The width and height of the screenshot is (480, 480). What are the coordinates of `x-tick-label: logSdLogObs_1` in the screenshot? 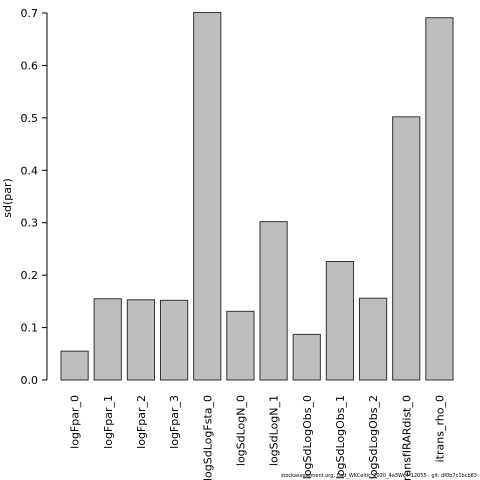 It's located at (340, 437).